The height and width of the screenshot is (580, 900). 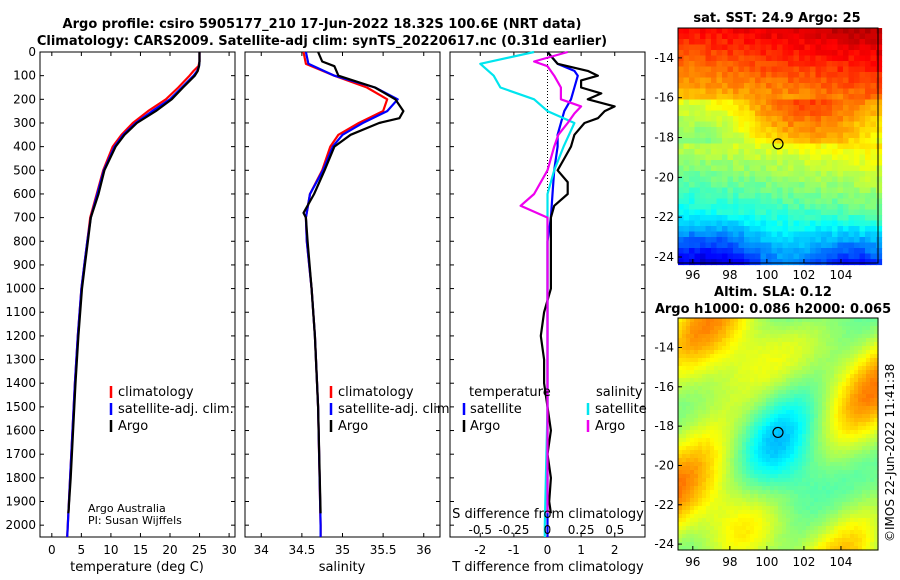 I want to click on y-tick-label: 1600, so click(x=20, y=431).